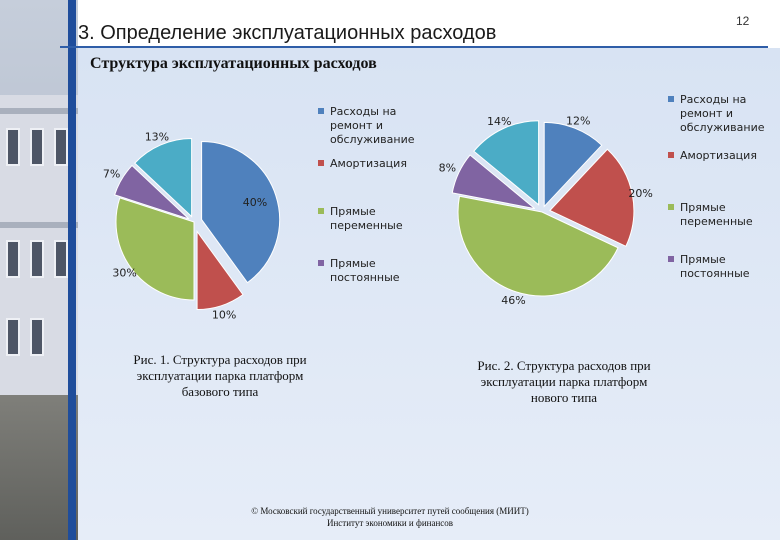  Describe the element at coordinates (640, 193) in the screenshot. I see `slice-label: 20%` at that location.